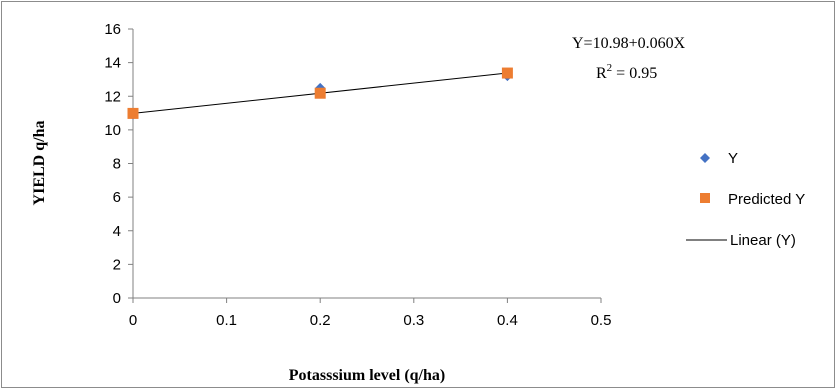 The height and width of the screenshot is (391, 838). I want to click on data-points, so click(320, 93).